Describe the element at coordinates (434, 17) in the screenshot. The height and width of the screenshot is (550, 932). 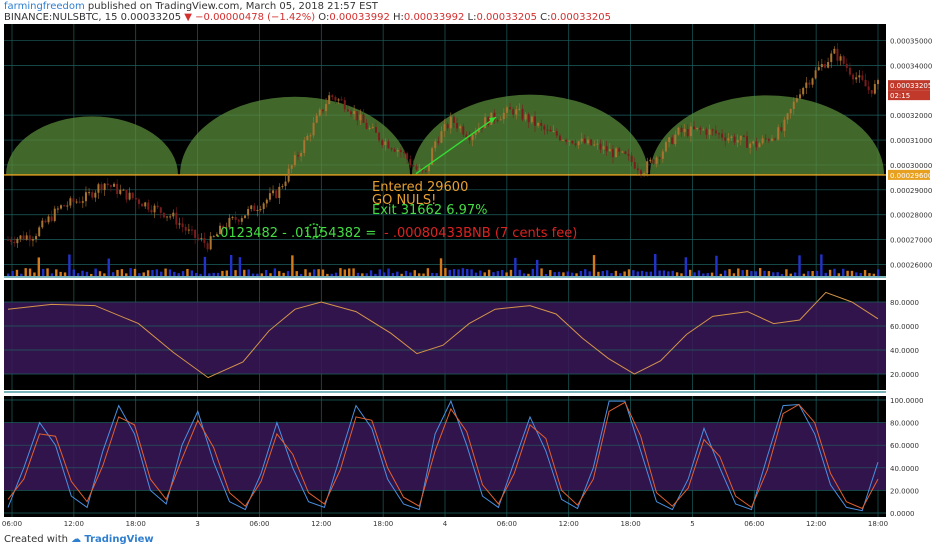
I see `ohlc-h: 0.00033992` at that location.